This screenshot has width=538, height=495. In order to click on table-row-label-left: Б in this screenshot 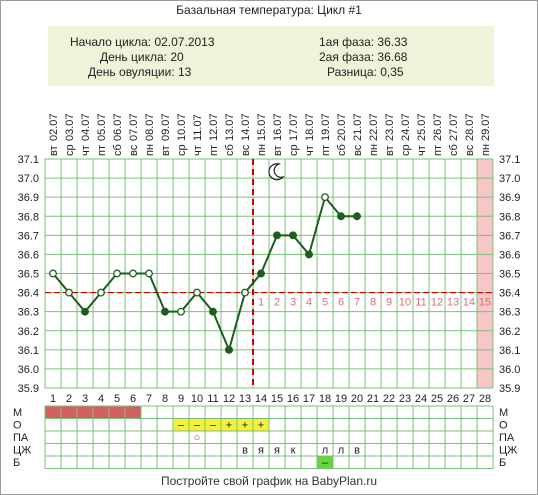, I will do `click(16, 463)`.